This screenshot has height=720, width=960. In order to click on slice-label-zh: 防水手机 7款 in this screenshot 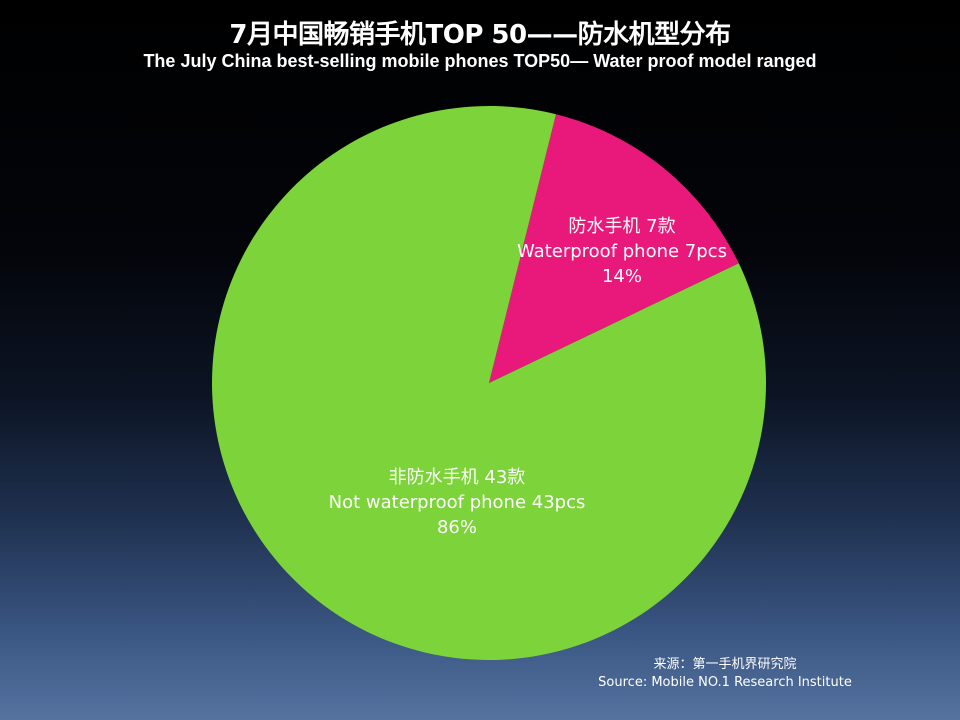, I will do `click(621, 226)`.